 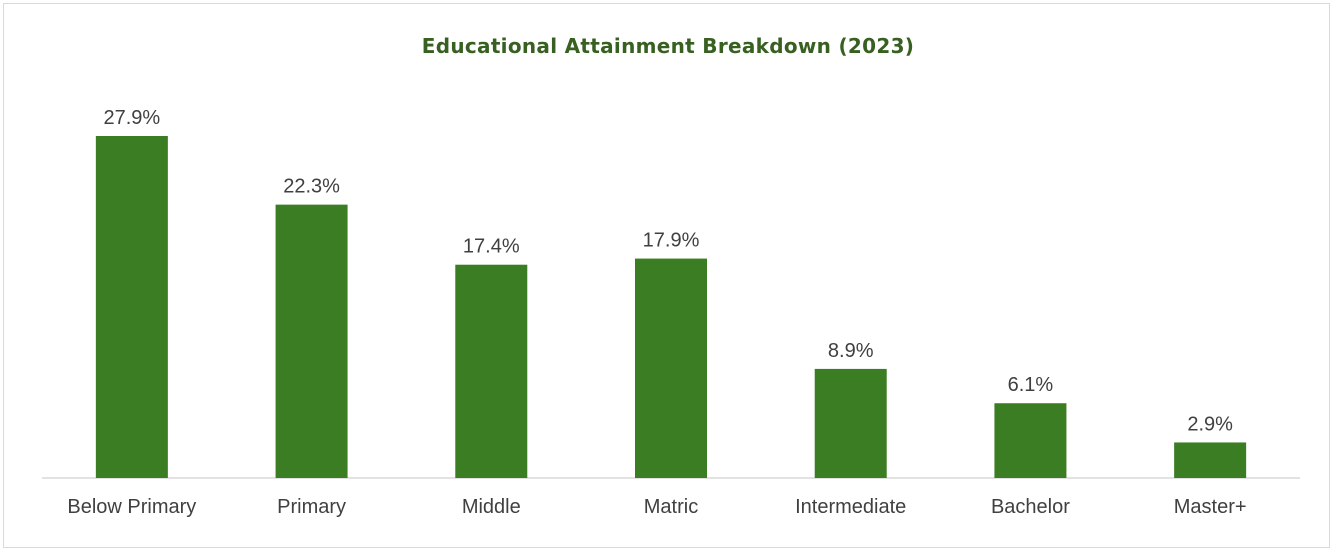 What do you see at coordinates (131, 118) in the screenshot?
I see `data-label: 27.9%` at bounding box center [131, 118].